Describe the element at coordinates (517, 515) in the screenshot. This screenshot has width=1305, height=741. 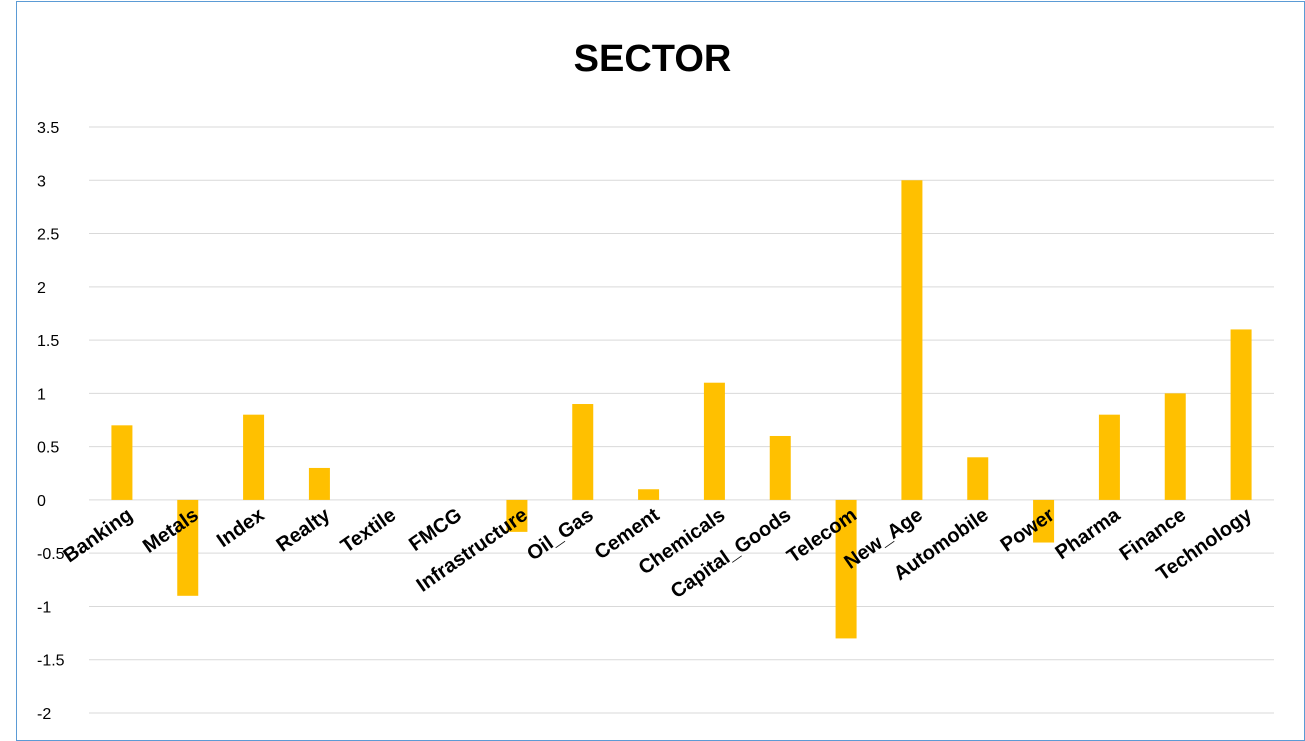
I see `bar-infrastructure` at that location.